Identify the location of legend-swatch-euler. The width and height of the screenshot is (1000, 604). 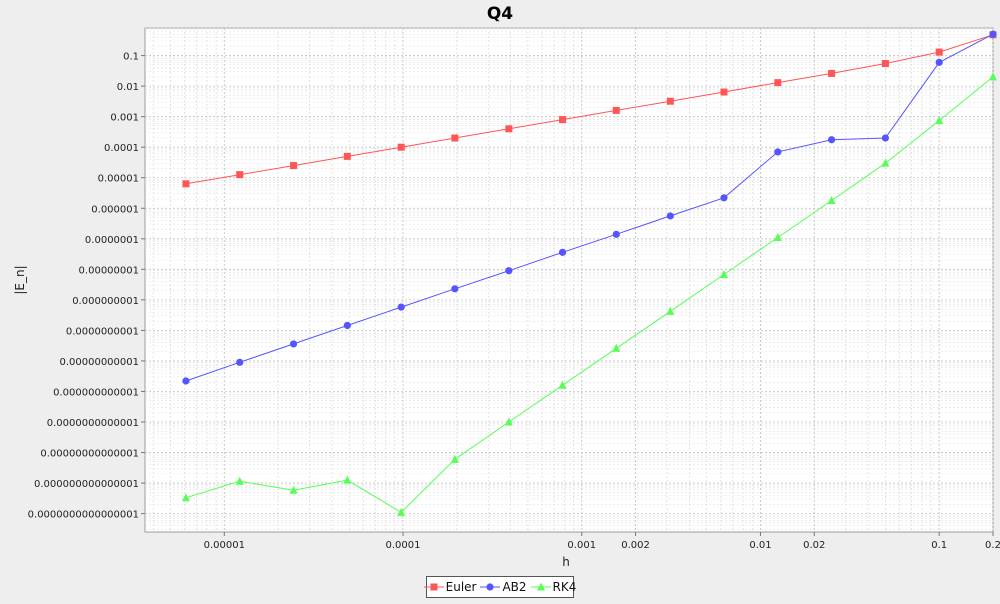
(433, 587).